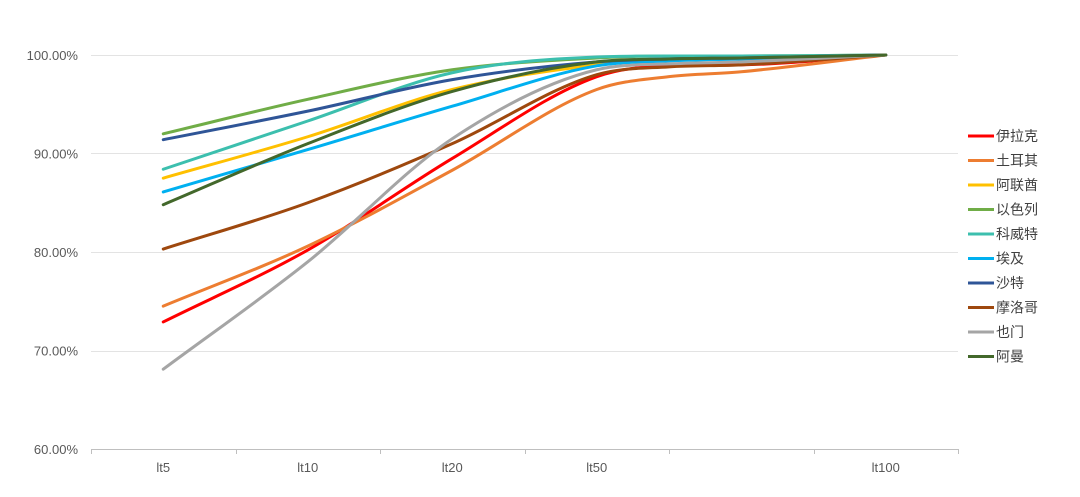 Image resolution: width=1080 pixels, height=497 pixels. I want to click on legend-item: 阿联酋, so click(1003, 185).